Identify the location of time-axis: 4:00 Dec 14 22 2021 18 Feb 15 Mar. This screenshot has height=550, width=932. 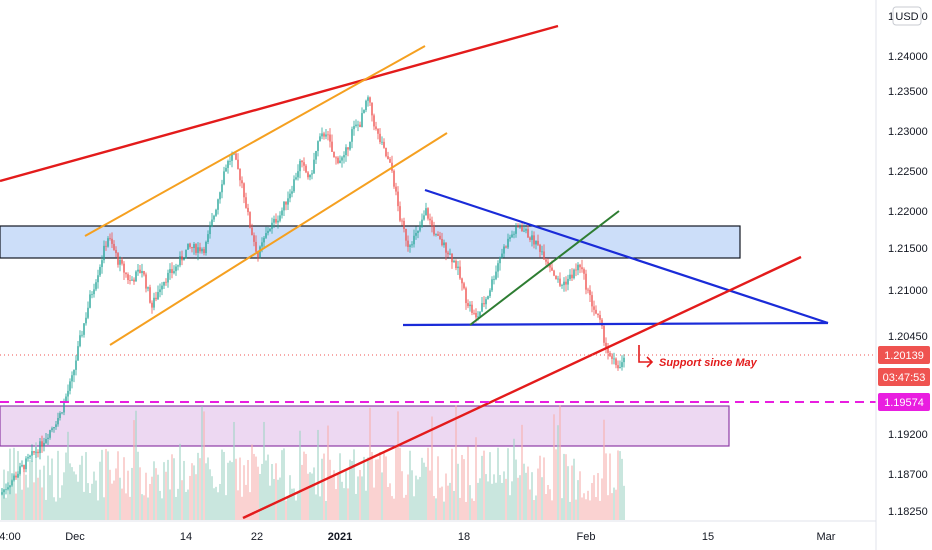
(418, 537).